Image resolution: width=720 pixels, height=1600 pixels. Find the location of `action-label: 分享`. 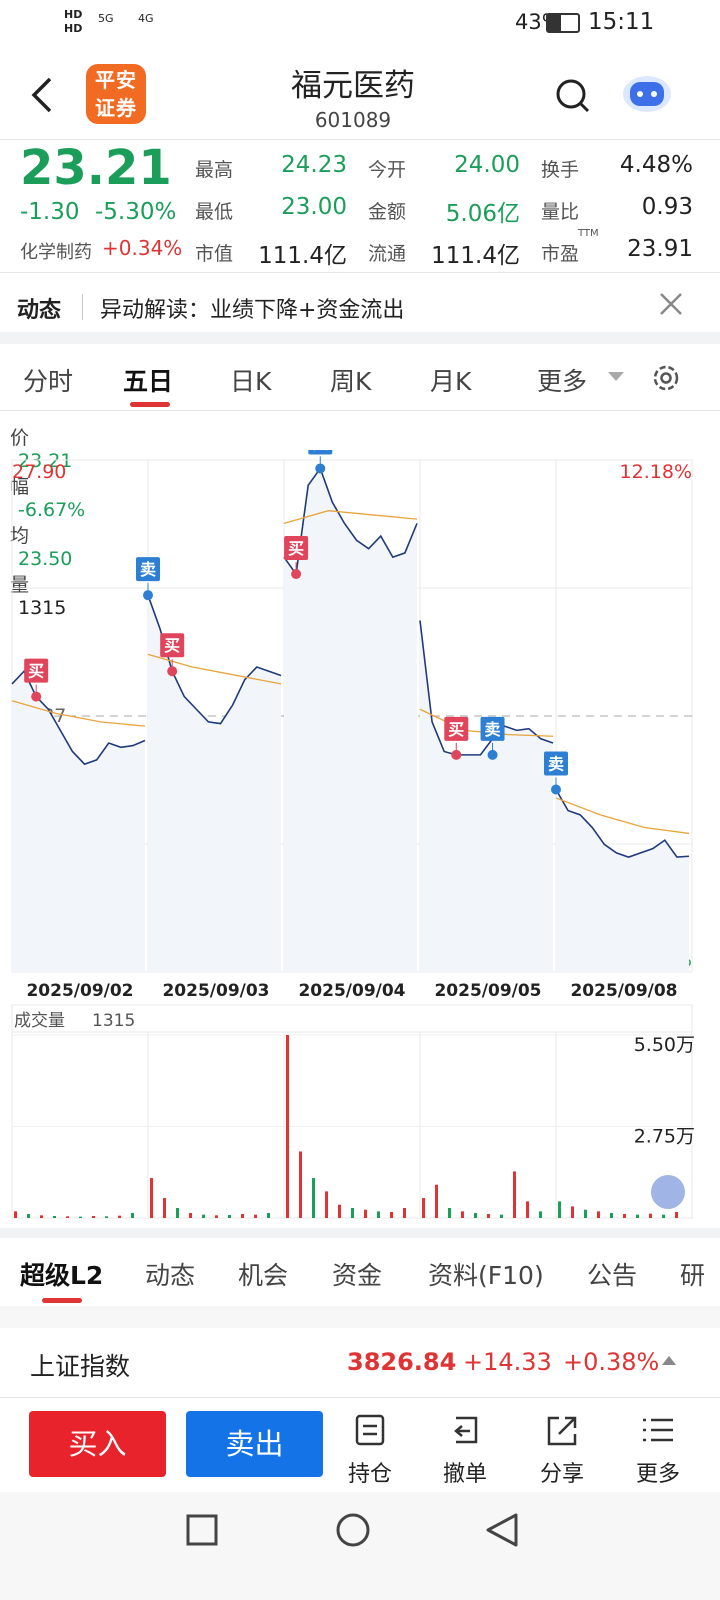

action-label: 分享 is located at coordinates (561, 1474).